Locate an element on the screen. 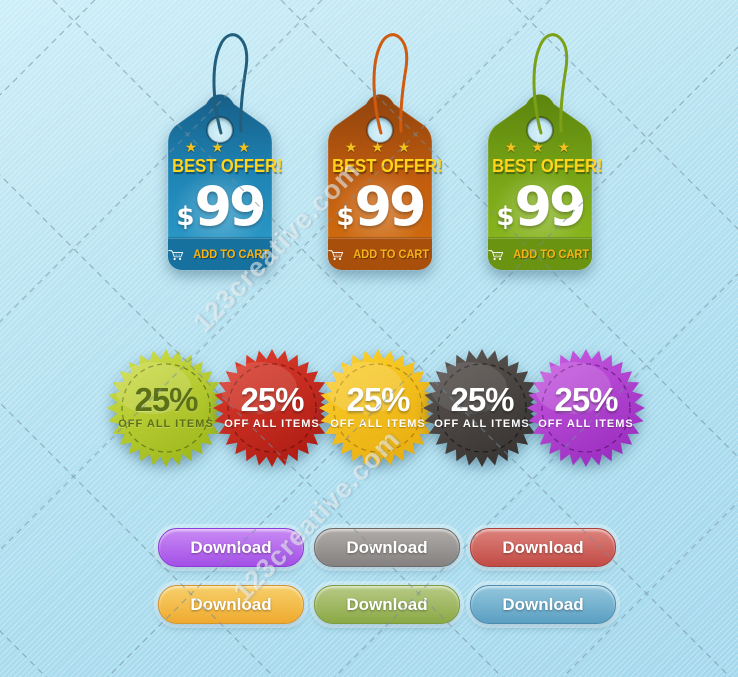 The width and height of the screenshot is (738, 677). download-button-row-1: Download Download Download is located at coordinates (387, 547).